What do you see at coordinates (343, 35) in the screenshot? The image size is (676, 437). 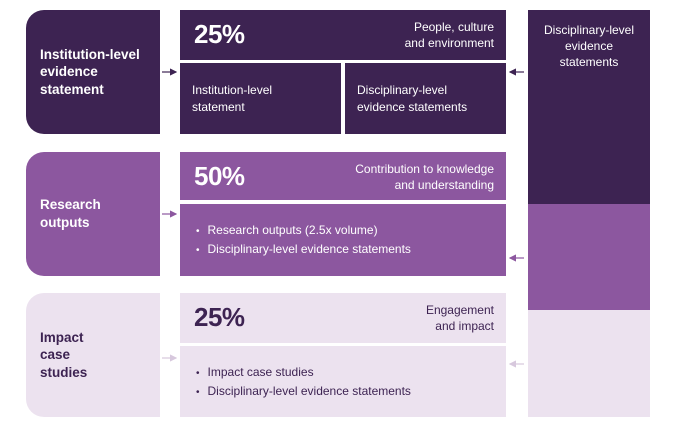 I see `percent-box-people-culture: 25% People, culture and environment` at bounding box center [343, 35].